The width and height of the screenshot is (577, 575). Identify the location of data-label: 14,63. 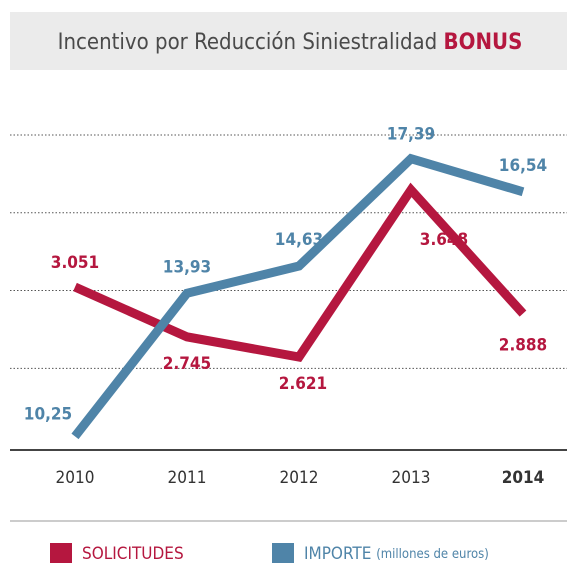
(299, 240).